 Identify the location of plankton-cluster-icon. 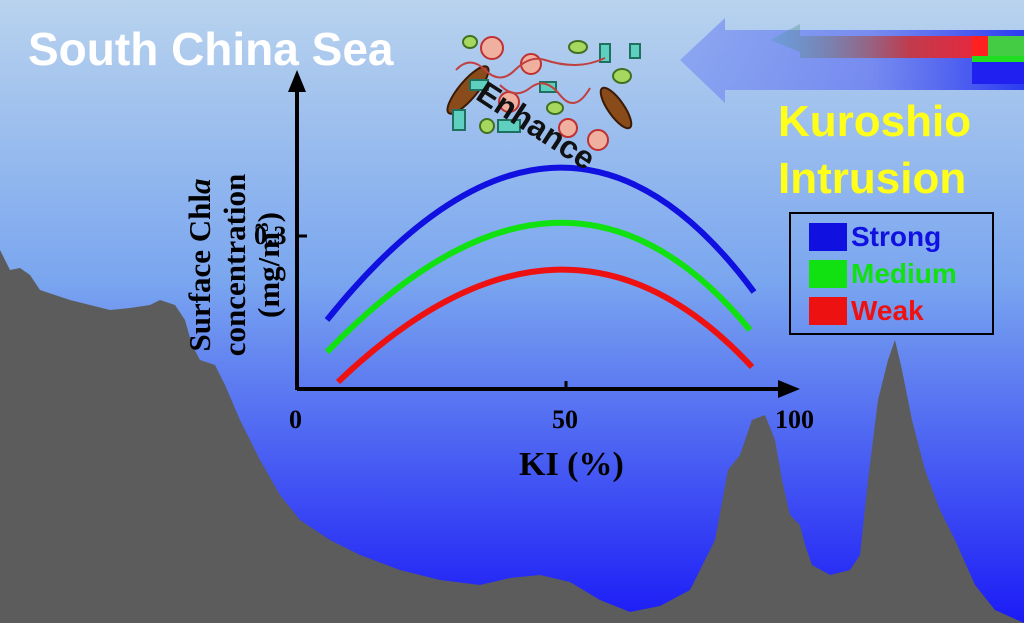
(543, 93).